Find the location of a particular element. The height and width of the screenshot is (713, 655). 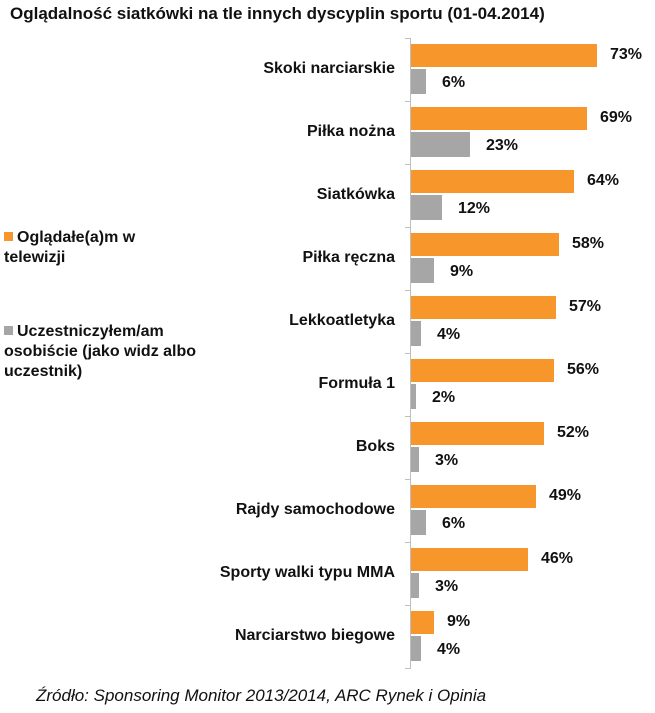

legend-item-tv: Oglądałe(a)m w telewizji is located at coordinates (89, 248).